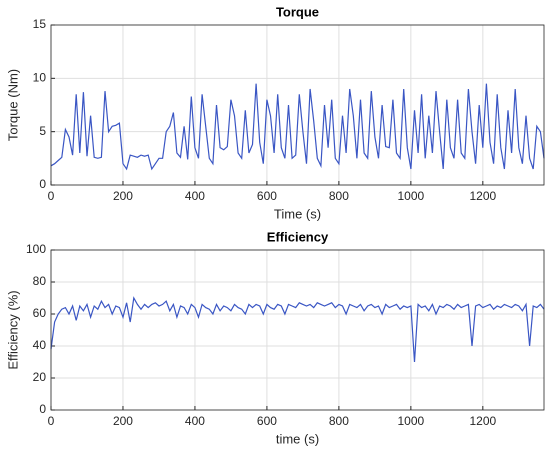 Image resolution: width=550 pixels, height=455 pixels. I want to click on y-tick-label: 80, so click(40, 281).